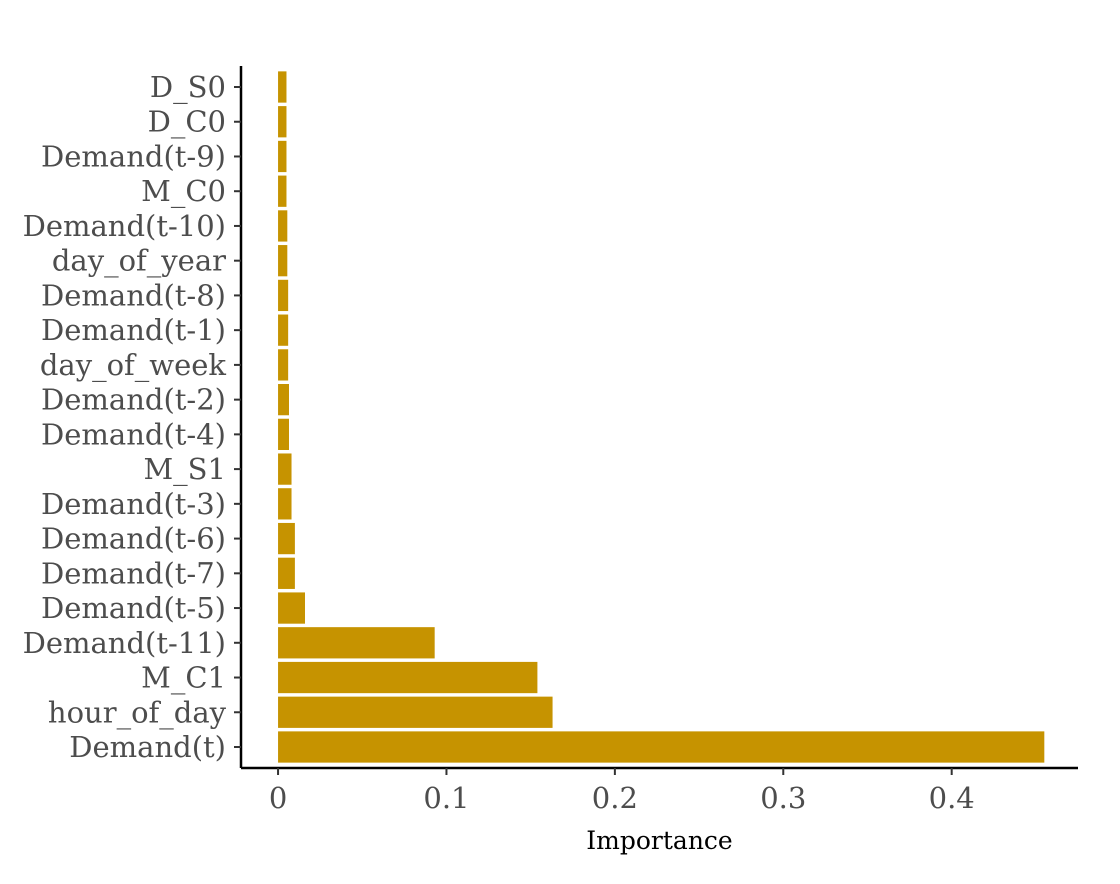  Describe the element at coordinates (283, 261) in the screenshot. I see `bar-day_of_year` at that location.